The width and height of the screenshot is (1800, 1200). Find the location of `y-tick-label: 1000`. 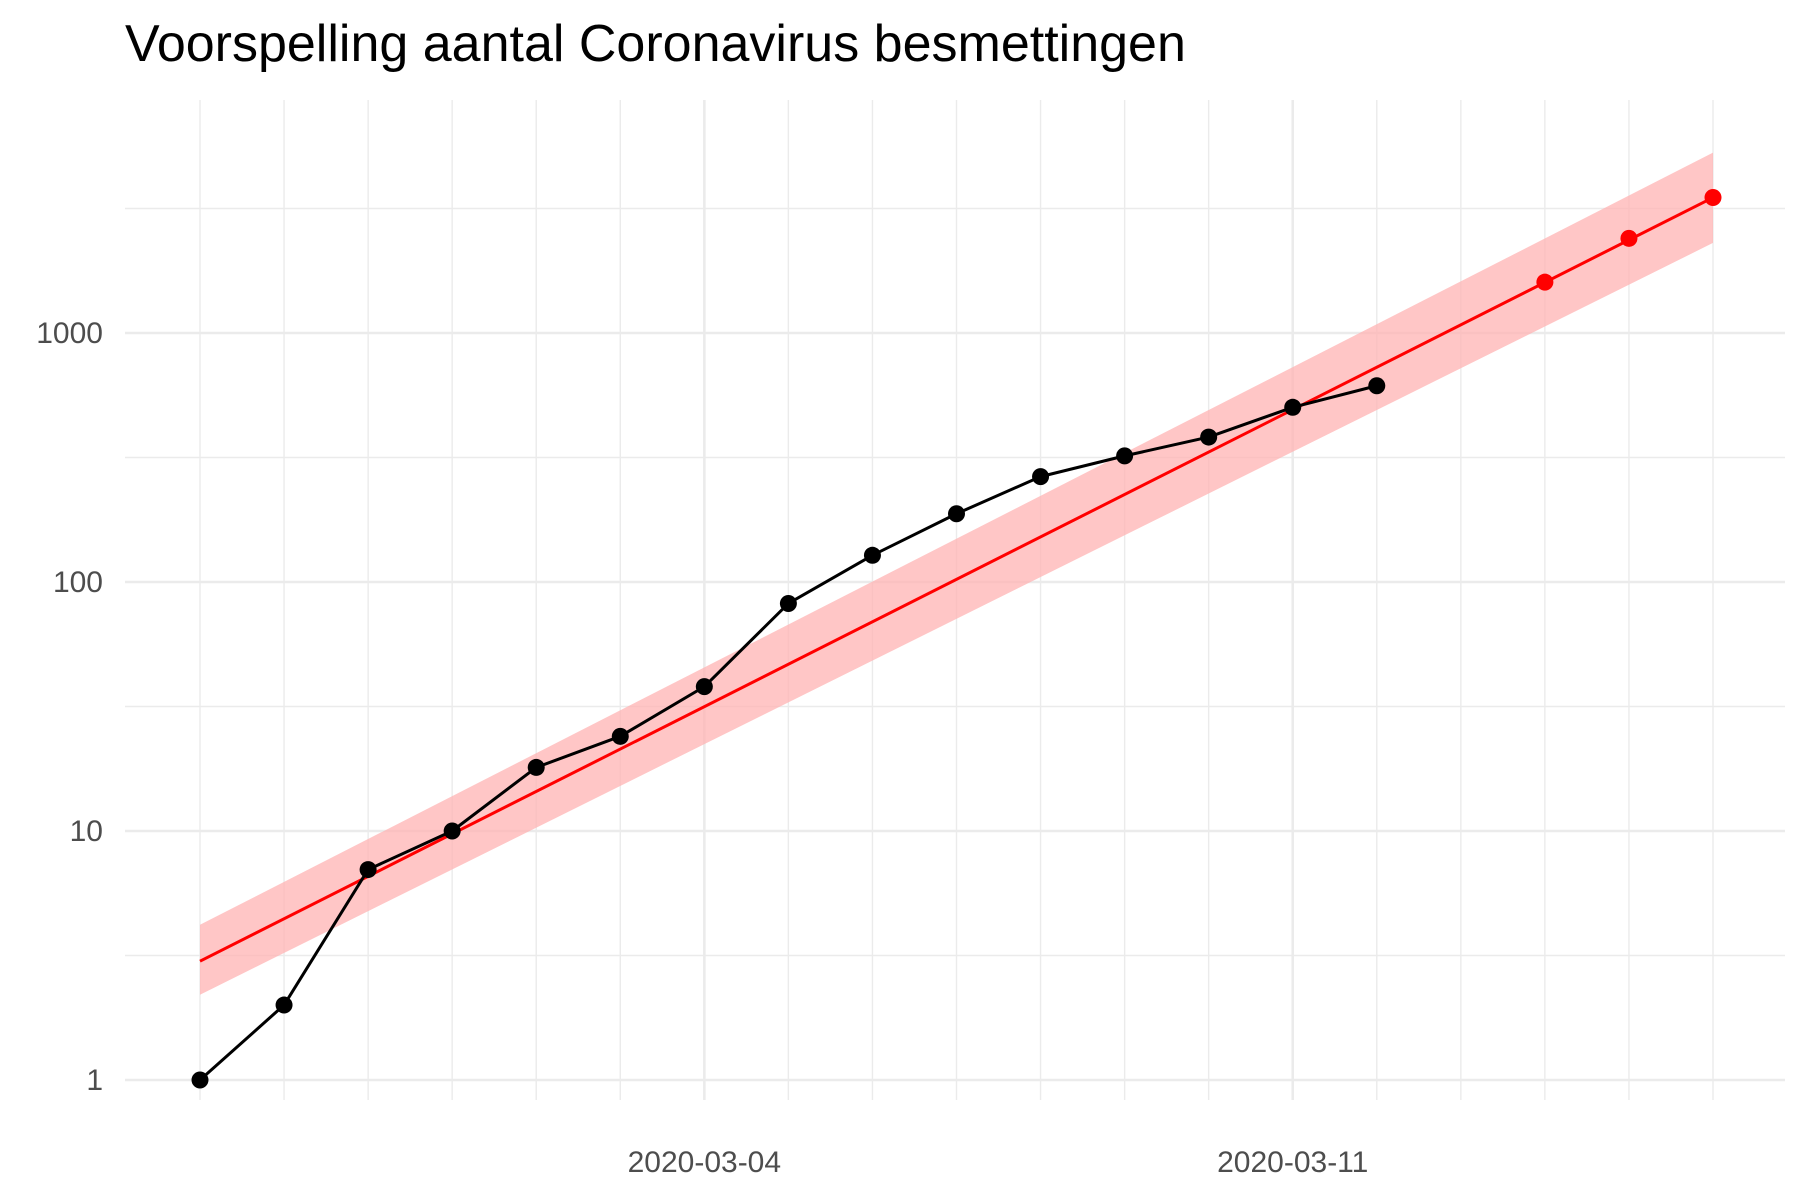

y-tick-label: 1000 is located at coordinates (69, 333).